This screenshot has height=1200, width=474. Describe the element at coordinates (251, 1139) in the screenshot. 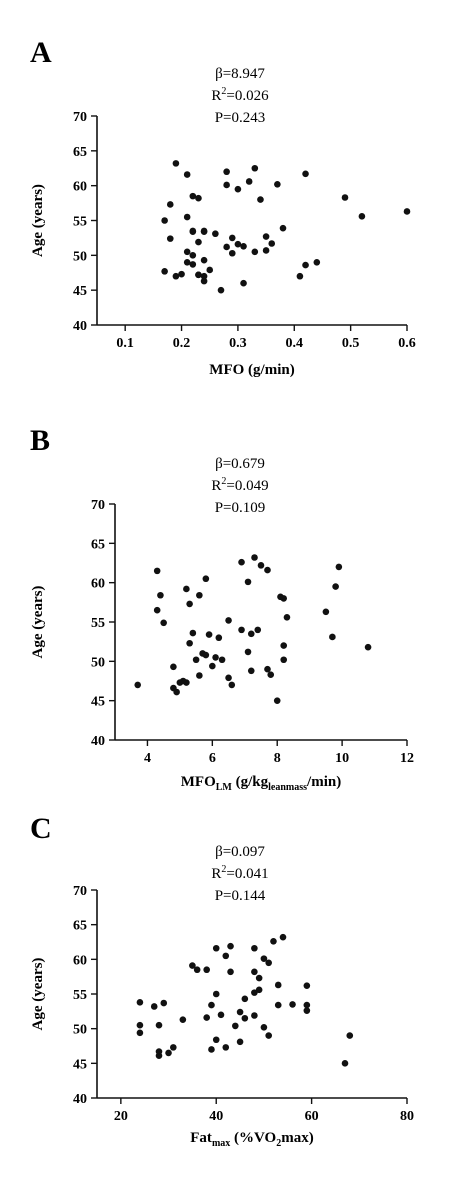

I see `x-axis-label: Fatmax (%VO2max)` at that location.